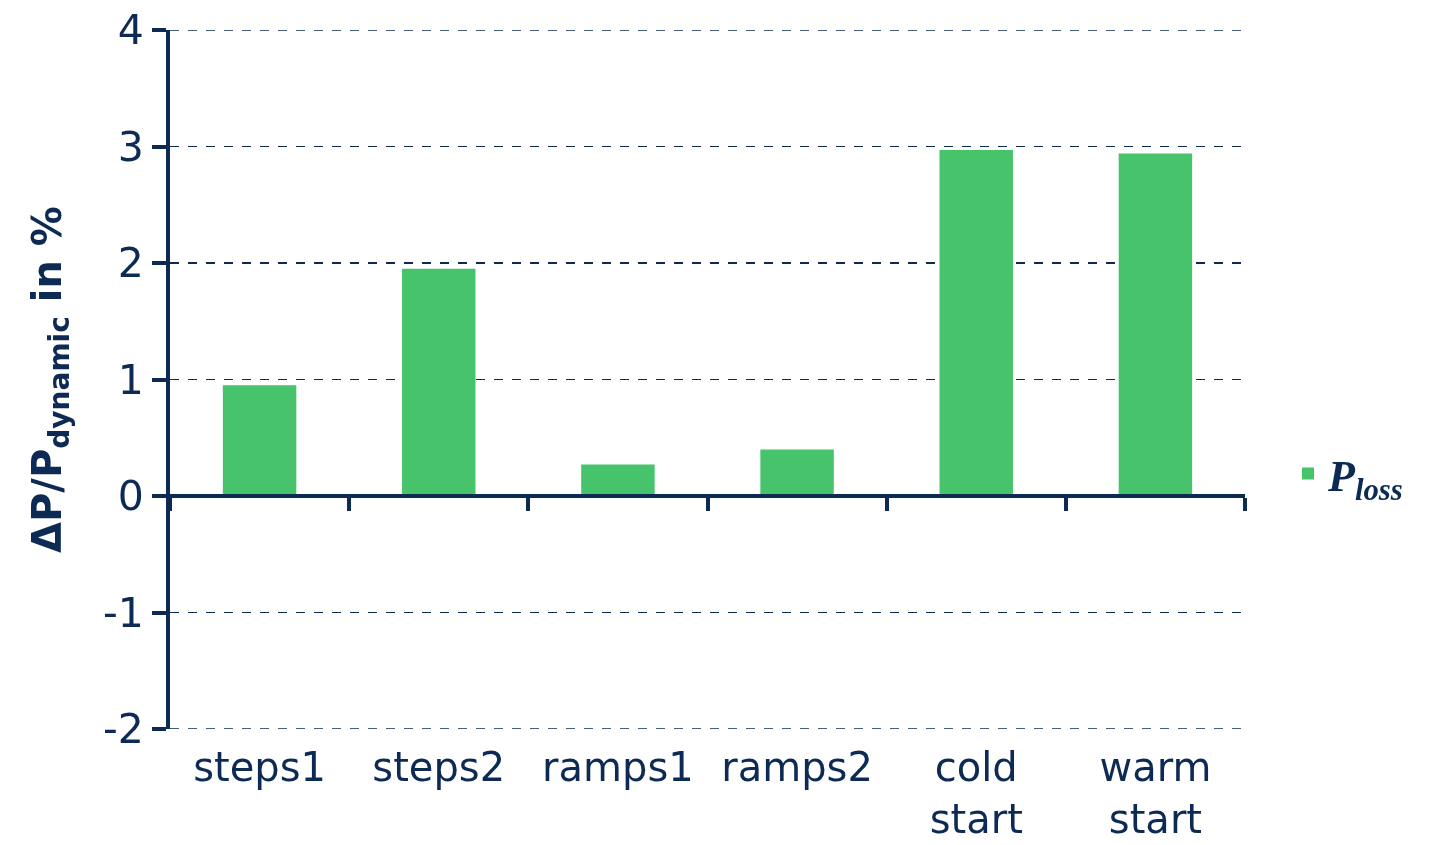 The width and height of the screenshot is (1435, 845). Describe the element at coordinates (130, 146) in the screenshot. I see `y-tick-label: 3` at that location.